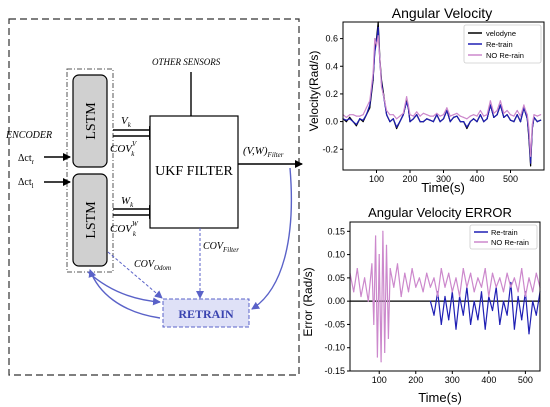 Image resolution: width=550 pixels, height=407 pixels. I want to click on chart1-ytick-label: 0.2, so click(331, 94).